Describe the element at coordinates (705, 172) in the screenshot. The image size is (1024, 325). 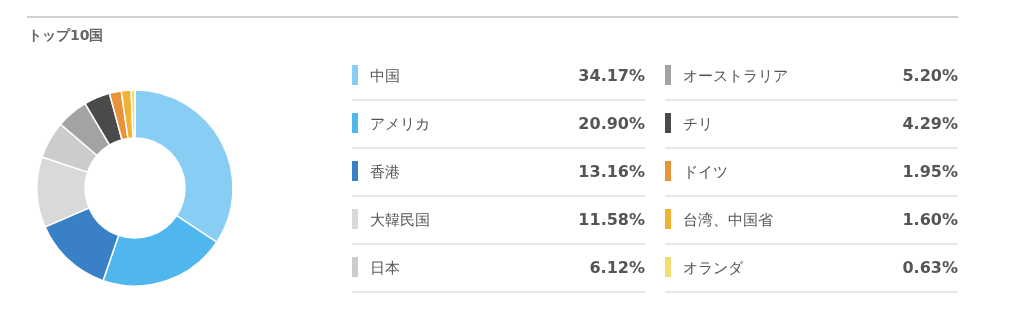
I see `legend-label: ドイツ` at that location.